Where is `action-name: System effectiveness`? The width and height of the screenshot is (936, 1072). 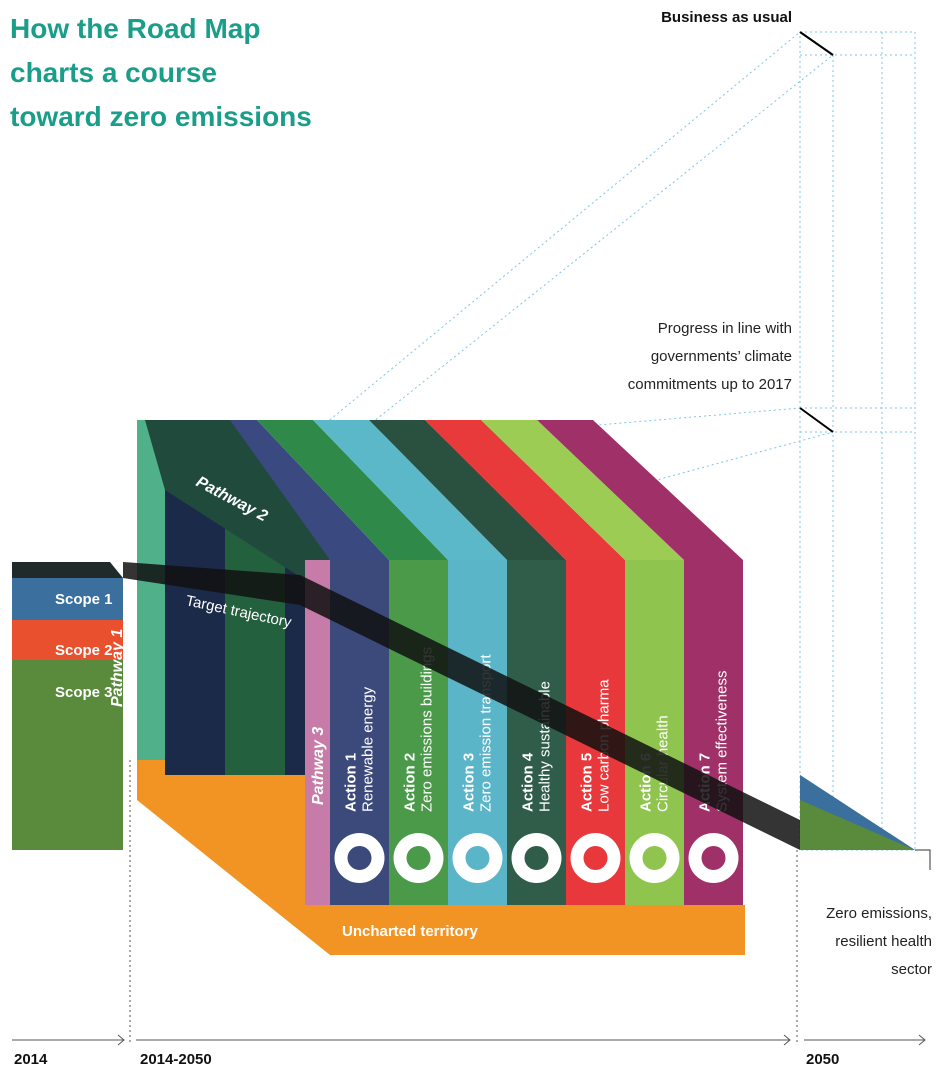 action-name: System effectiveness is located at coordinates (722, 741).